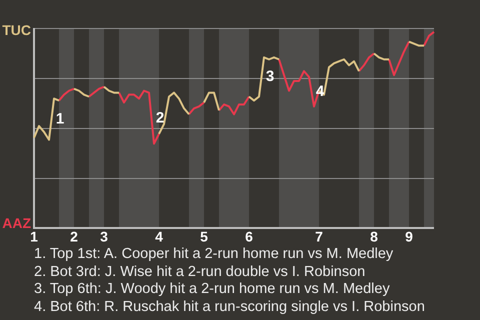 This screenshot has height=320, width=480. Describe the element at coordinates (374, 236) in the screenshot. I see `x-tick-label: 8` at that location.